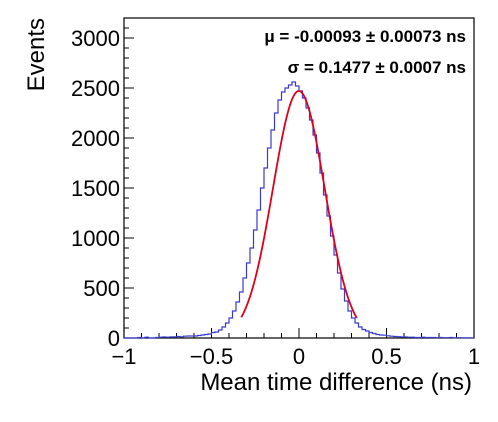 The image size is (498, 422). What do you see at coordinates (95, 188) in the screenshot?
I see `y-tick-label: 1500` at bounding box center [95, 188].